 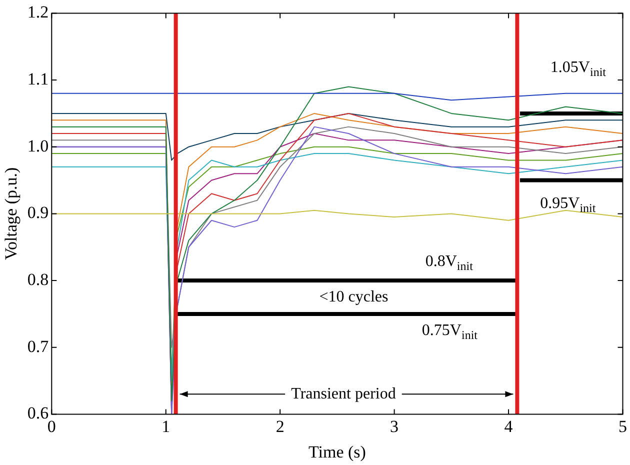 I want to click on x-tick-label: 5, so click(x=622, y=426).